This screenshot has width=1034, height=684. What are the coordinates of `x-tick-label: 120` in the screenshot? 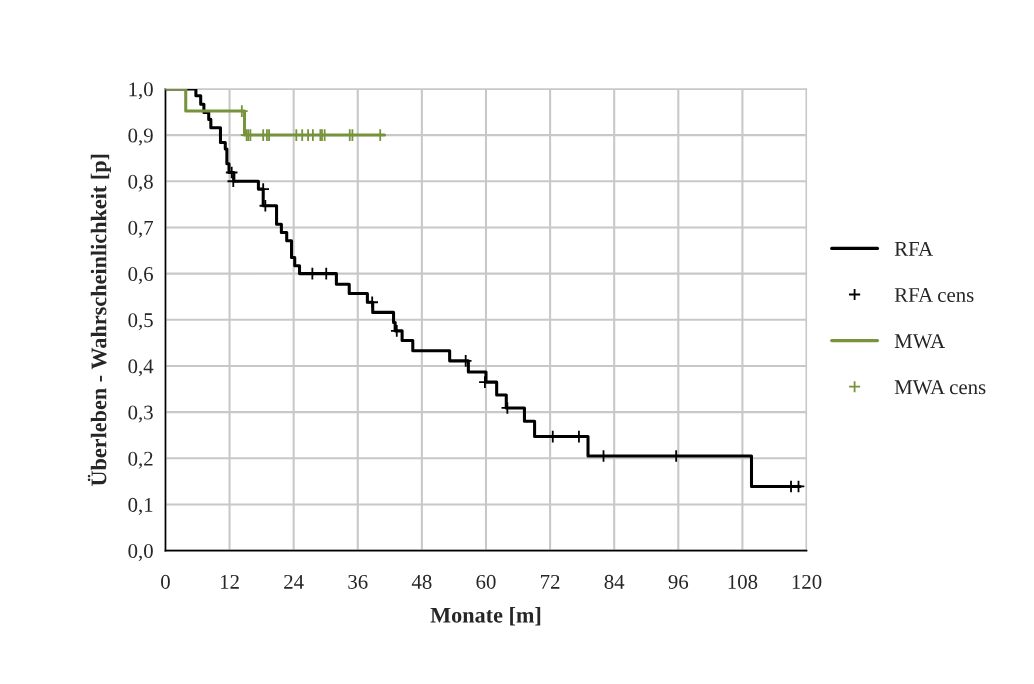 It's located at (807, 581).